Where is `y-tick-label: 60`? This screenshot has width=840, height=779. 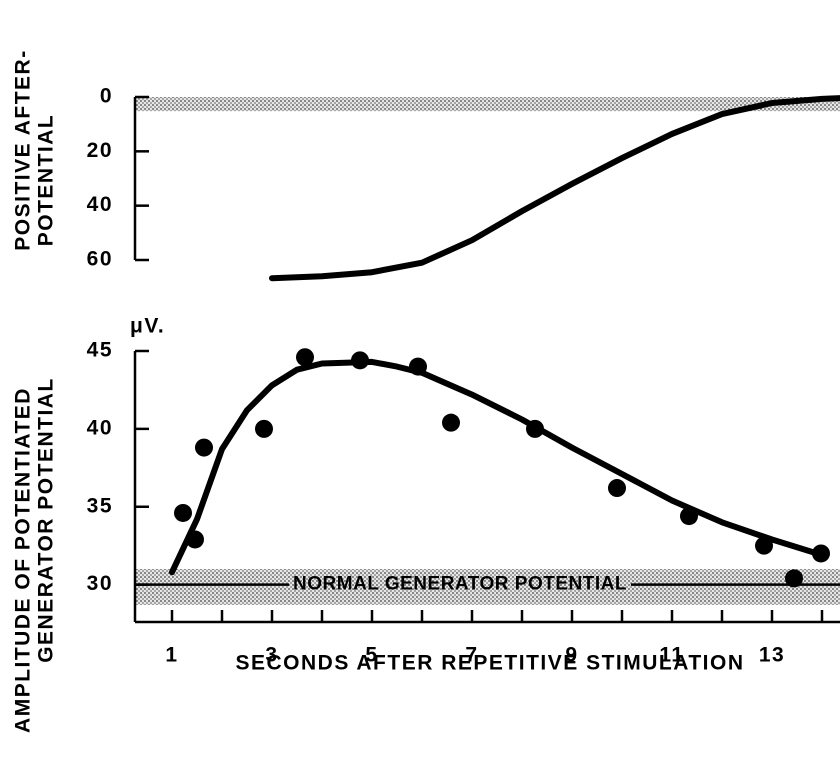 y-tick-label: 60 is located at coordinates (100, 259).